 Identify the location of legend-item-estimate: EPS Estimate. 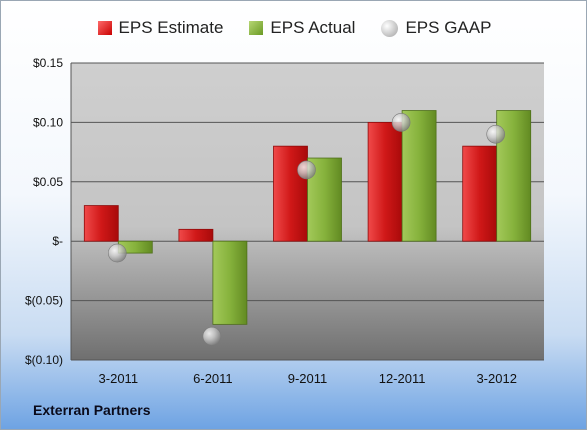
(160, 28).